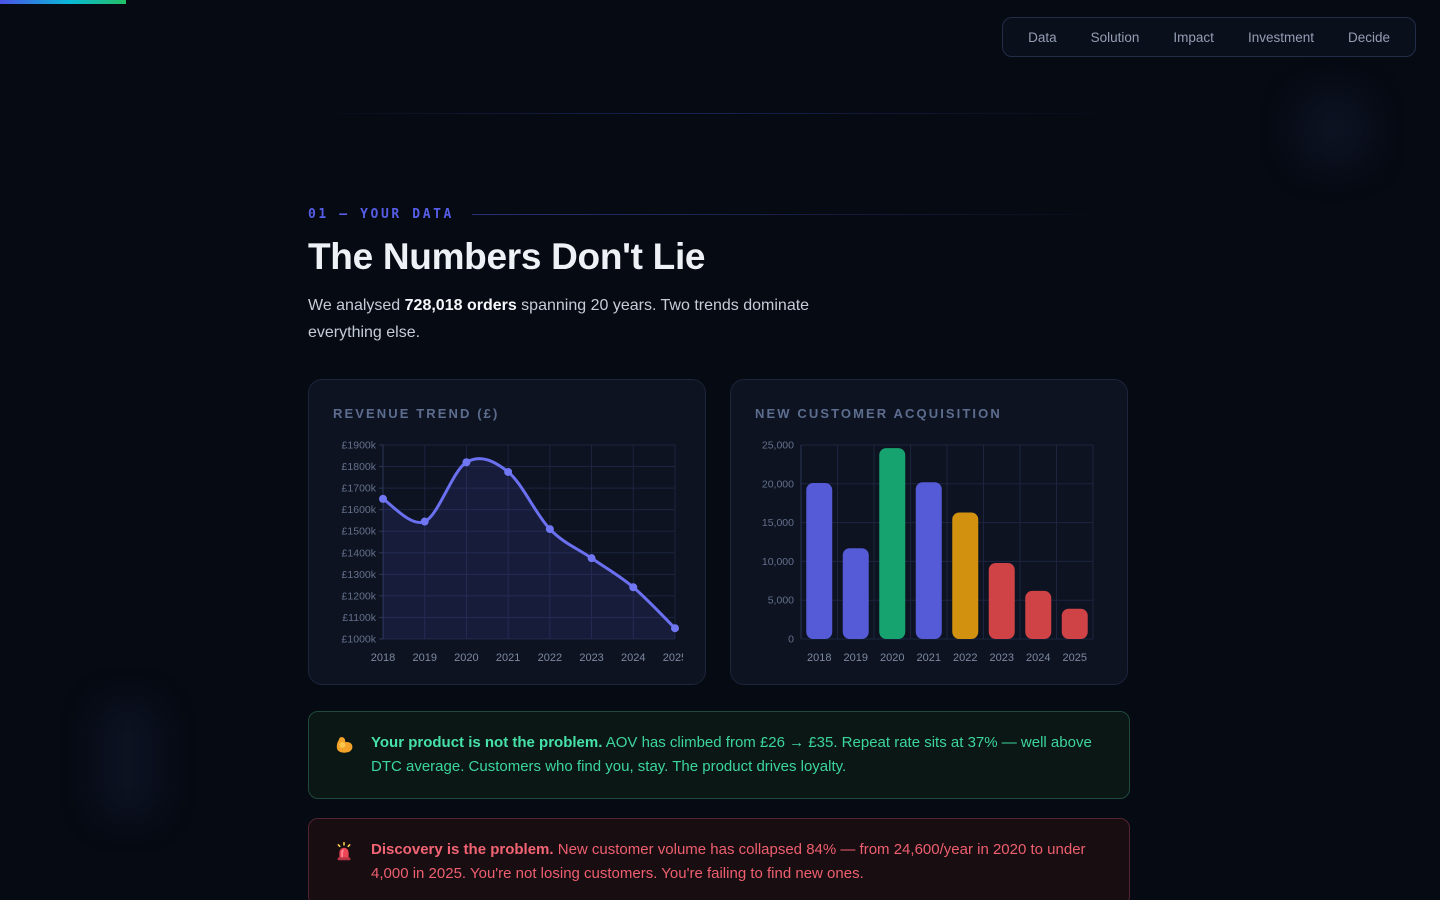 Image resolution: width=1440 pixels, height=900 pixels. Describe the element at coordinates (359, 510) in the screenshot. I see `svg-text: £1600k` at that location.